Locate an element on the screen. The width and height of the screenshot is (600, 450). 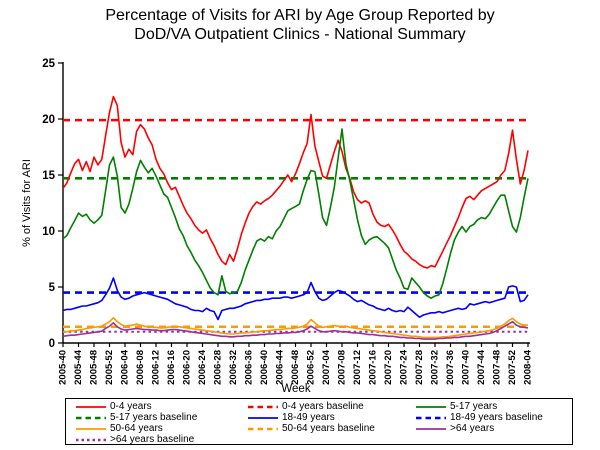
x-tick-label: 2006-24 is located at coordinates (202, 367).